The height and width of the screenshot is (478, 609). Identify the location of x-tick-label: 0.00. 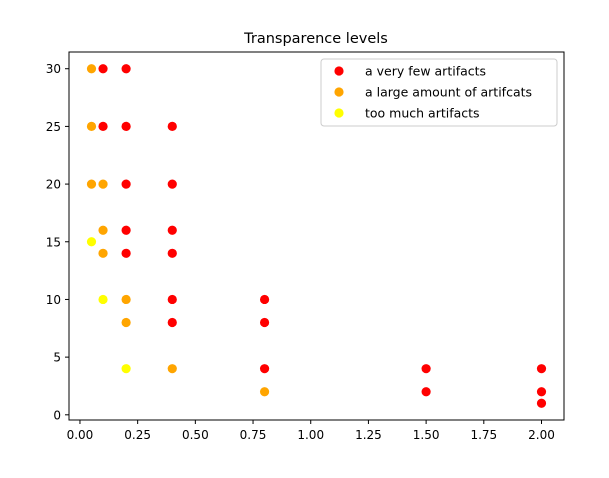
(80, 435).